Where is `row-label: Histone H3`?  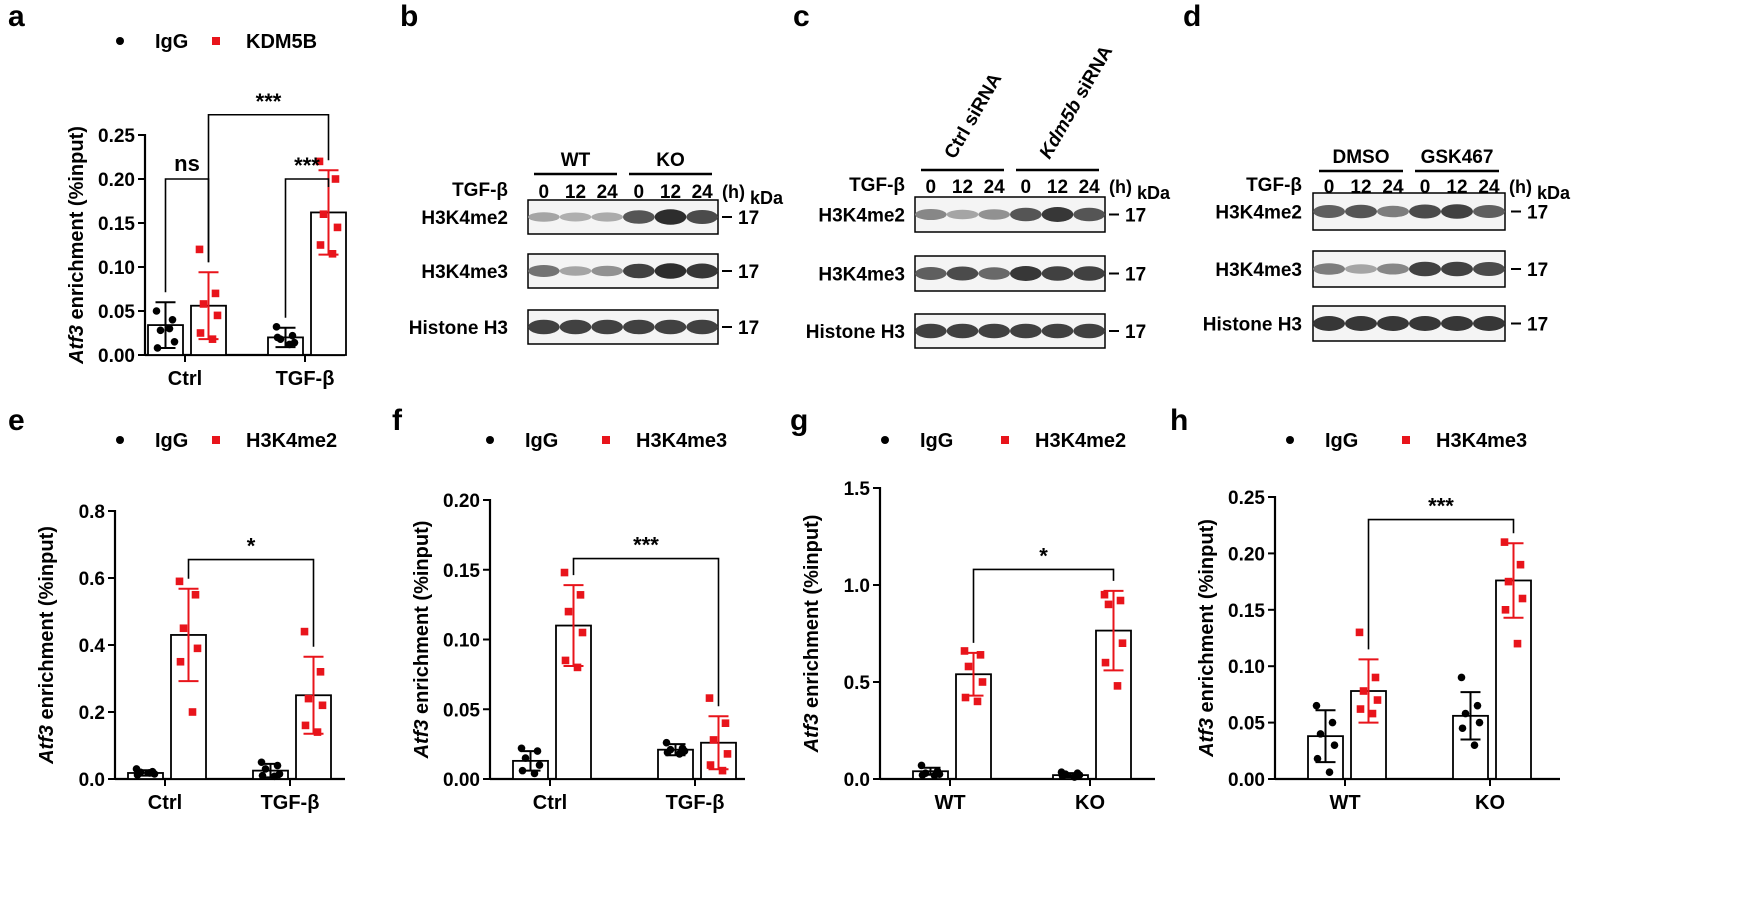 row-label: Histone H3 is located at coordinates (855, 332).